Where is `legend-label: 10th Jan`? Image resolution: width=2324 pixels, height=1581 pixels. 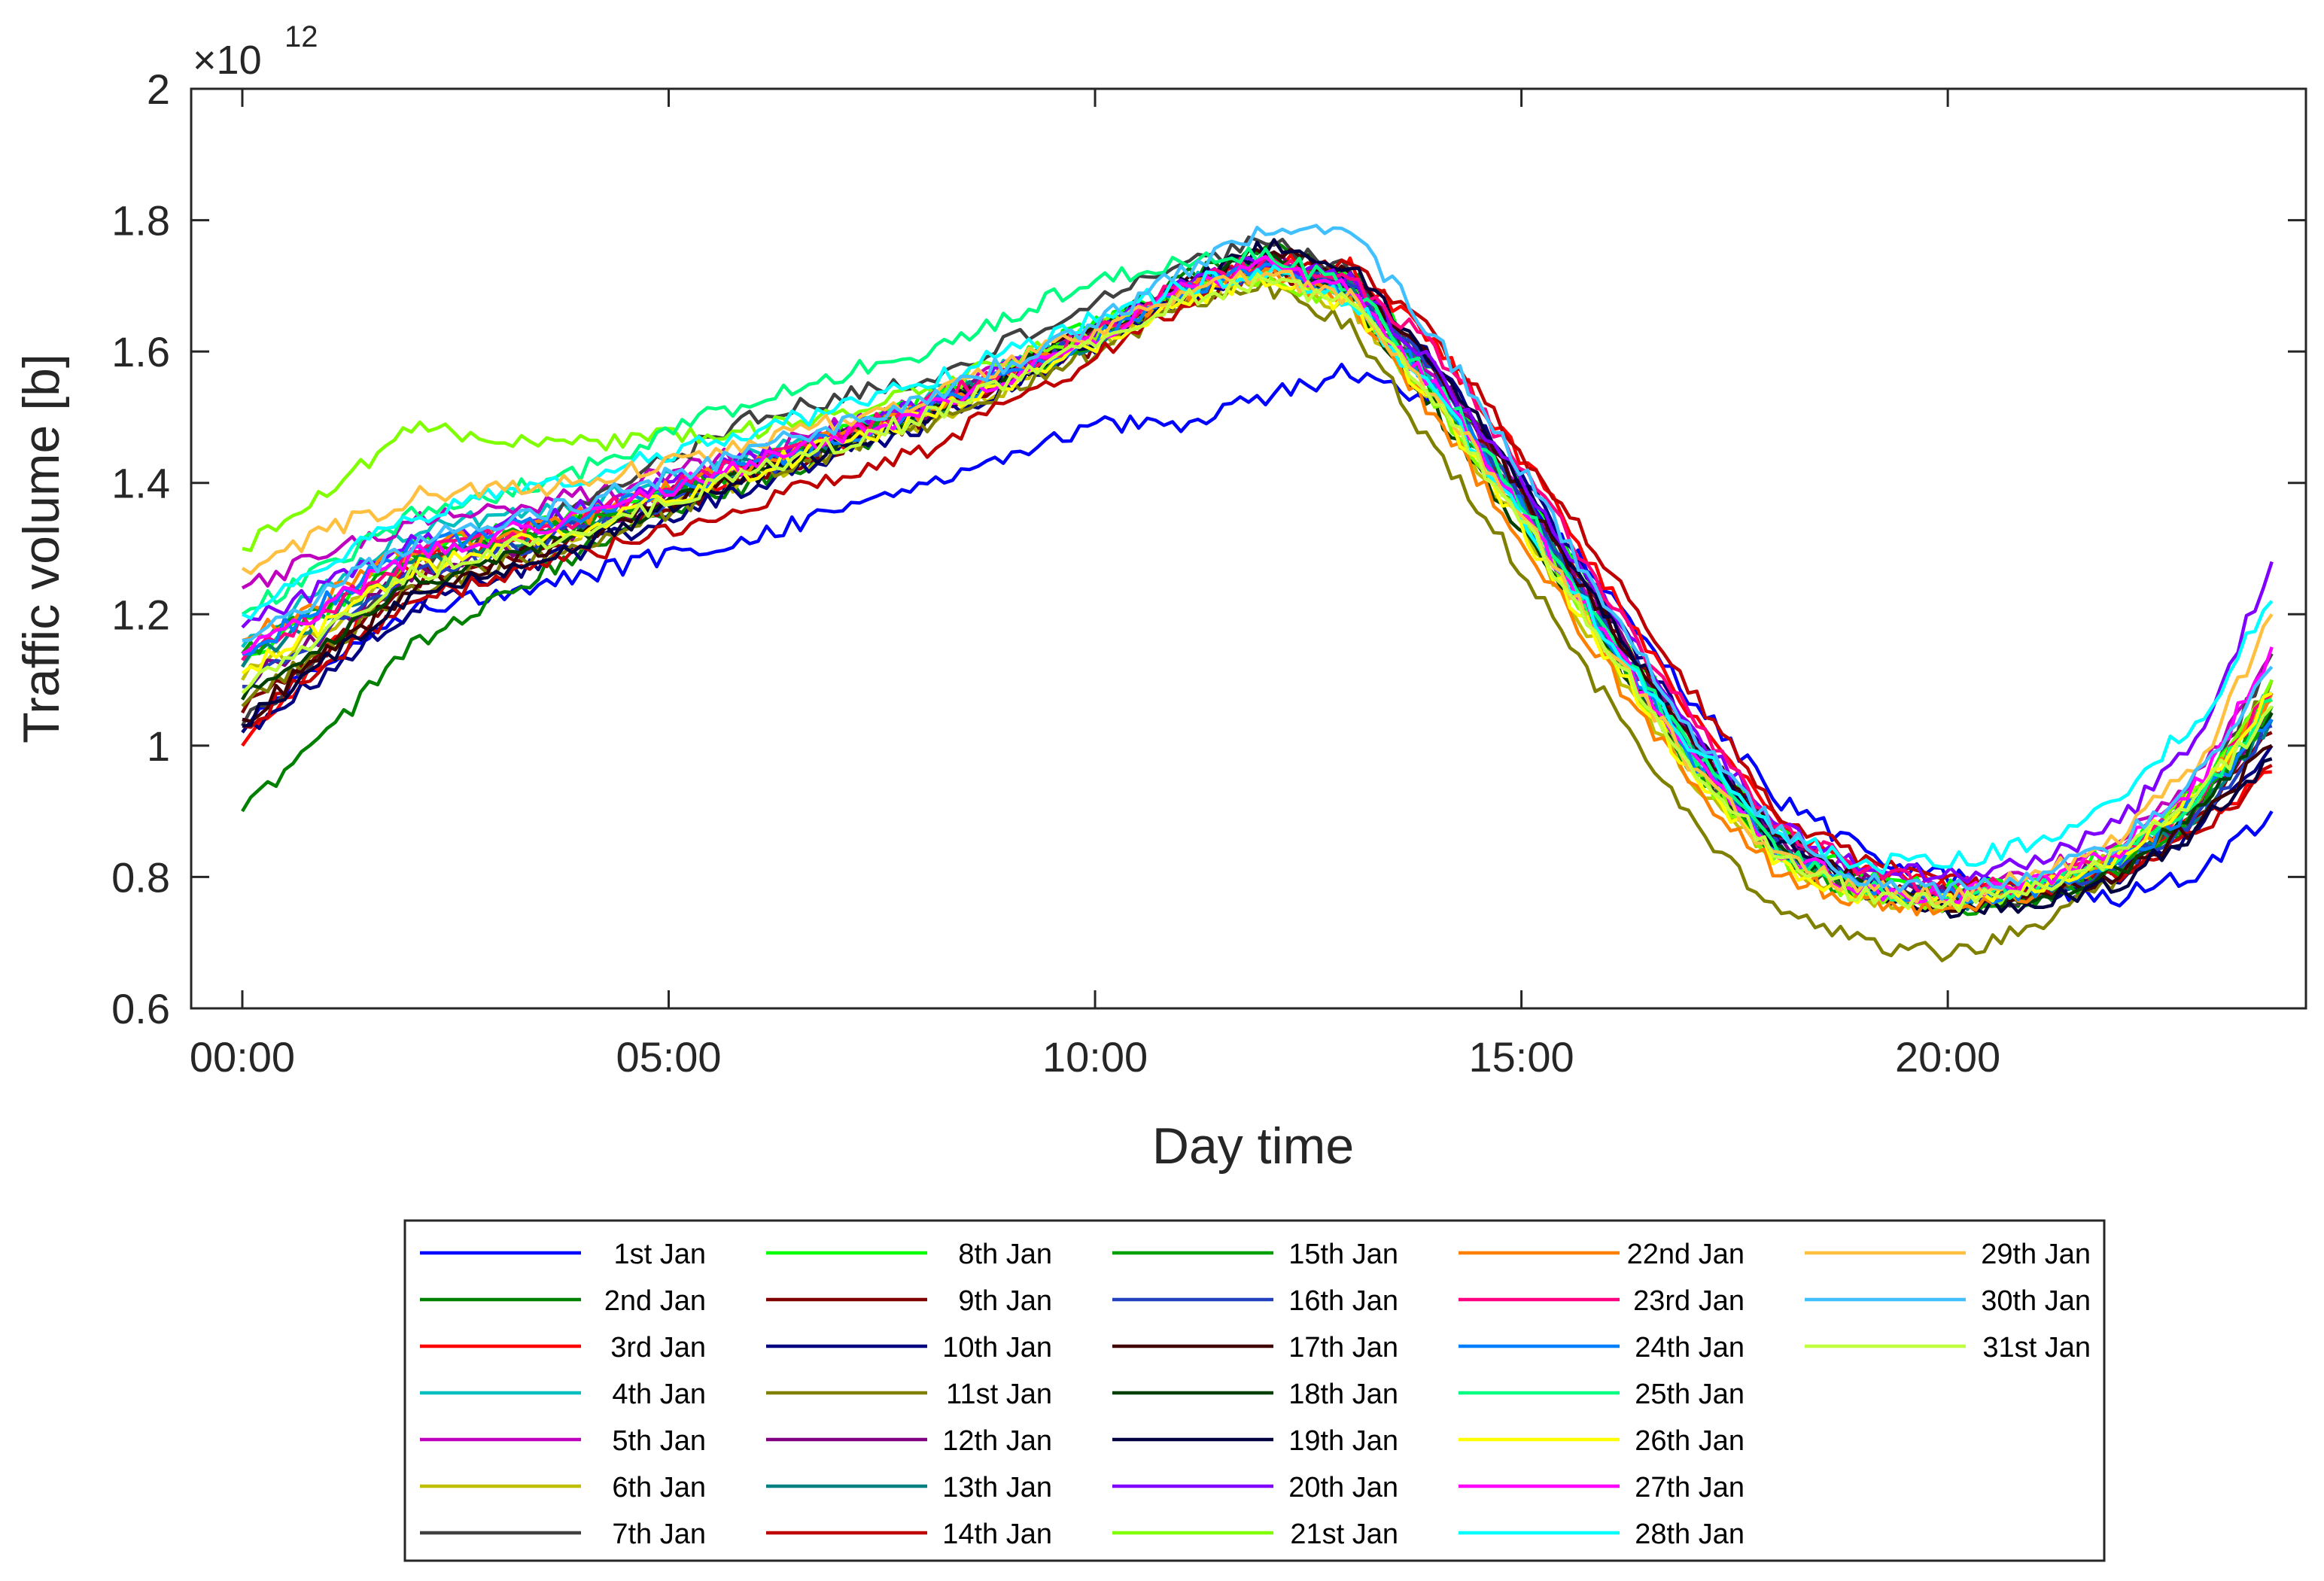 legend-label: 10th Jan is located at coordinates (997, 1348).